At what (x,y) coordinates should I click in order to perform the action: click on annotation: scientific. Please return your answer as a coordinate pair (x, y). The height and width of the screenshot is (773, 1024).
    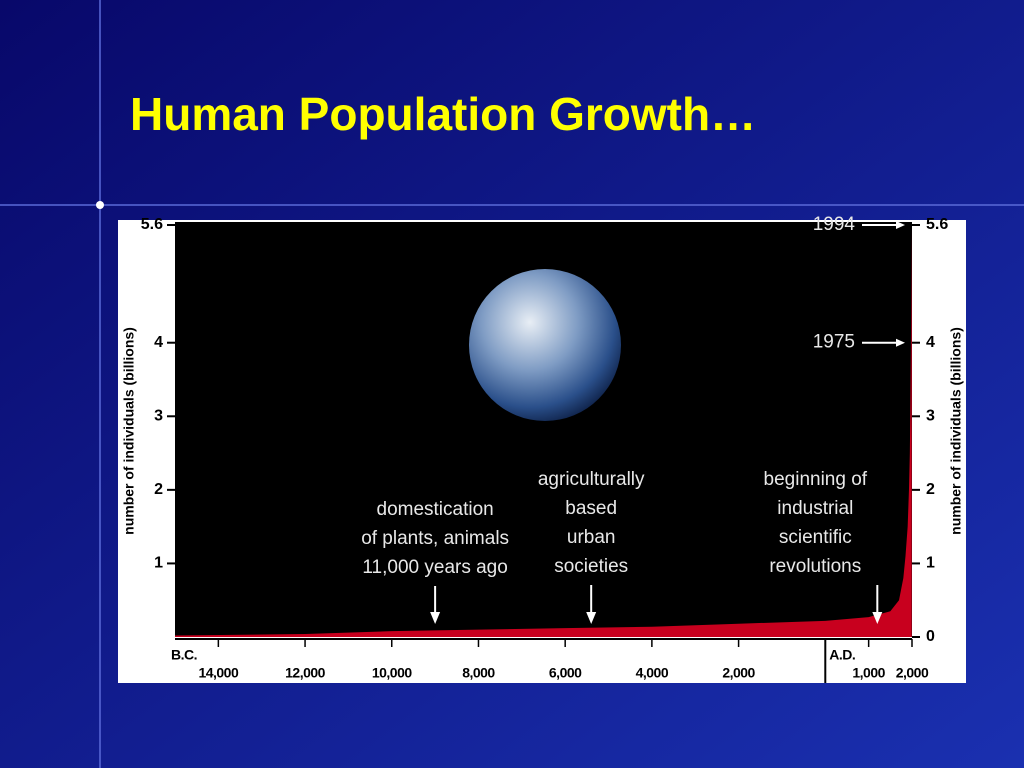
    Looking at the image, I should click on (815, 537).